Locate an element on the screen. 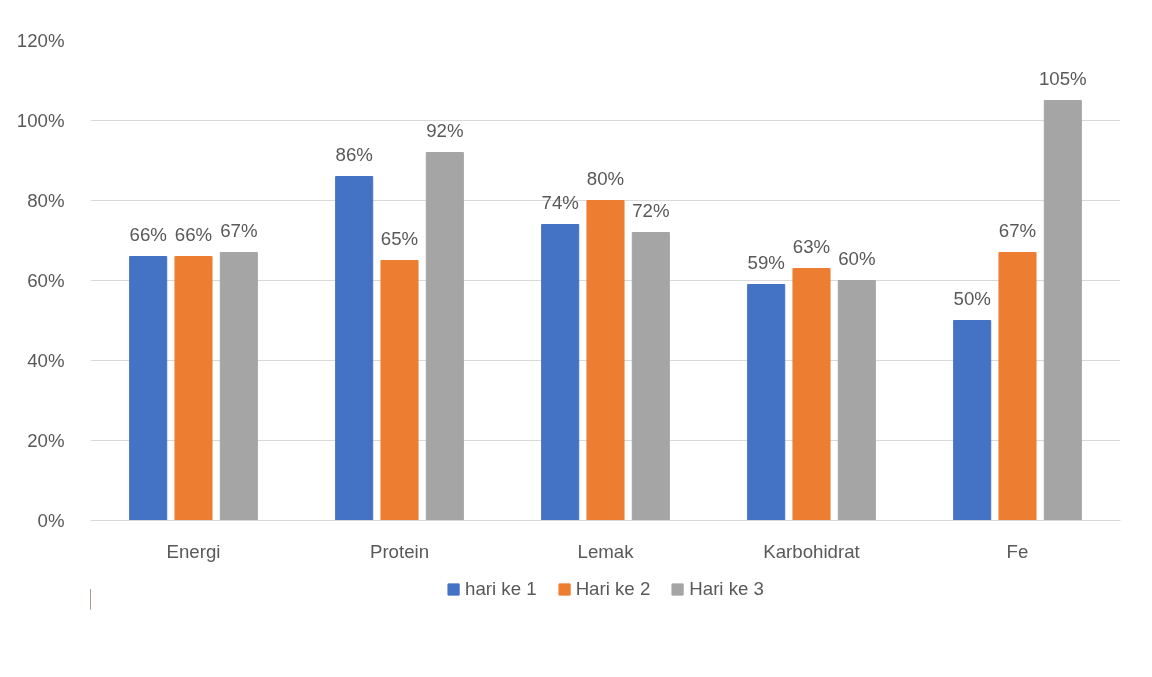 The height and width of the screenshot is (677, 1152). data-label: 105% is located at coordinates (1062, 78).